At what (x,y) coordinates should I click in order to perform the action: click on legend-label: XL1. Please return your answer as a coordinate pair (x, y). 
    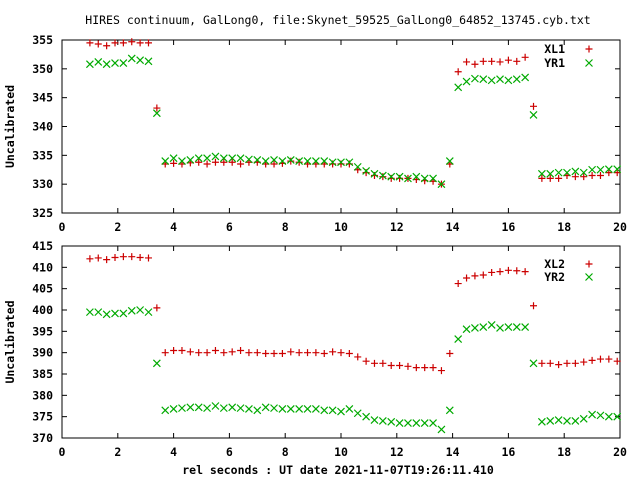
    Looking at the image, I should click on (554, 49).